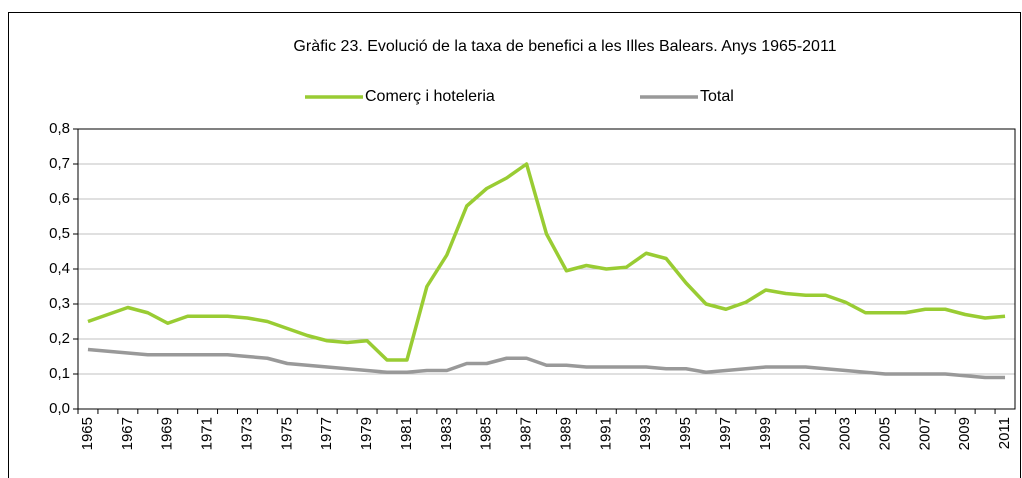 The width and height of the screenshot is (1022, 478). Describe the element at coordinates (286, 433) in the screenshot. I see `x-tick-label: 1975` at that location.